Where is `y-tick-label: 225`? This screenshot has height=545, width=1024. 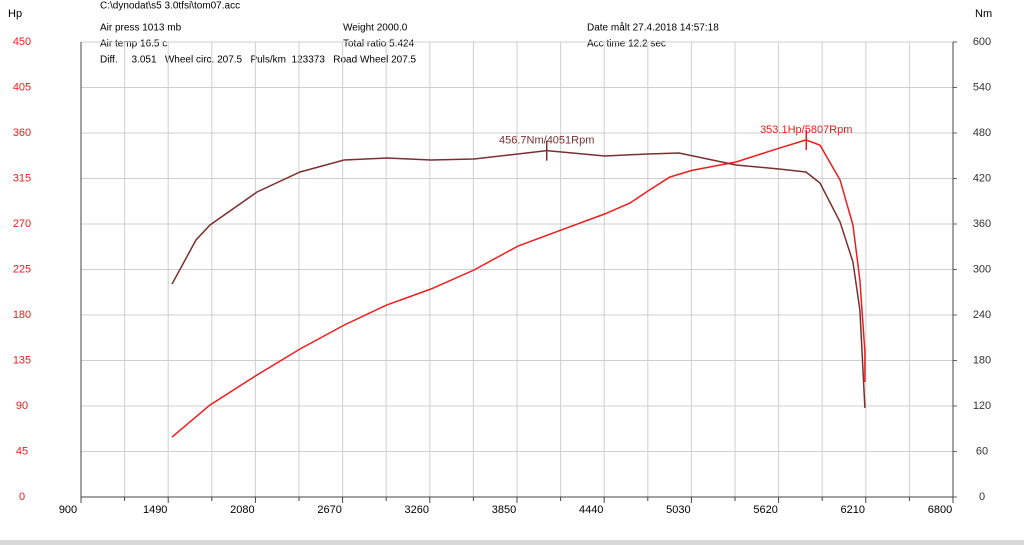
y-tick-label: 225 is located at coordinates (22, 269).